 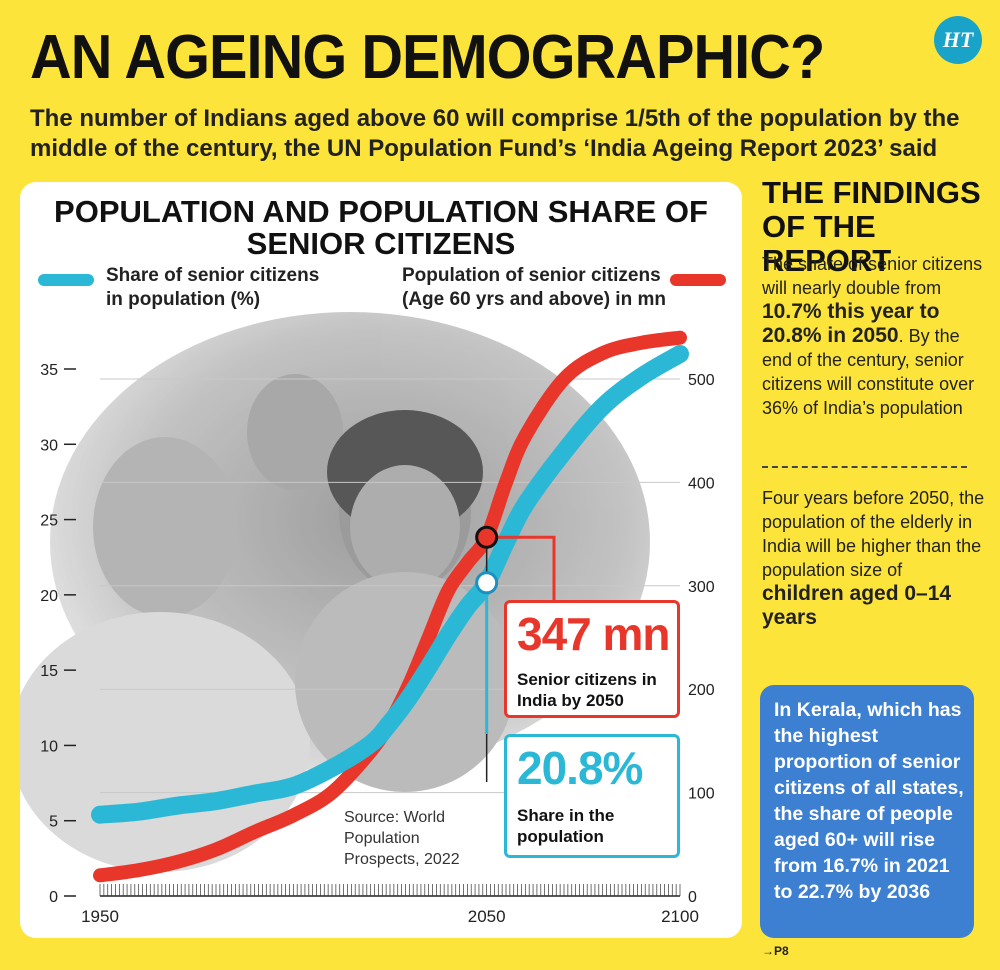 I want to click on annotation-layer, so click(x=515, y=653).